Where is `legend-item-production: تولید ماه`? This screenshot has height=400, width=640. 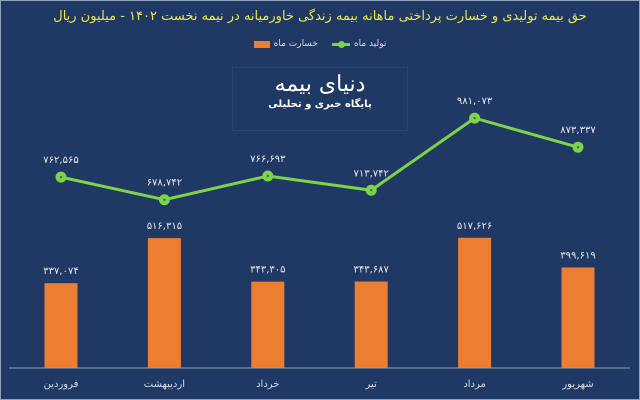
legend-item-production: تولید ماه is located at coordinates (359, 44).